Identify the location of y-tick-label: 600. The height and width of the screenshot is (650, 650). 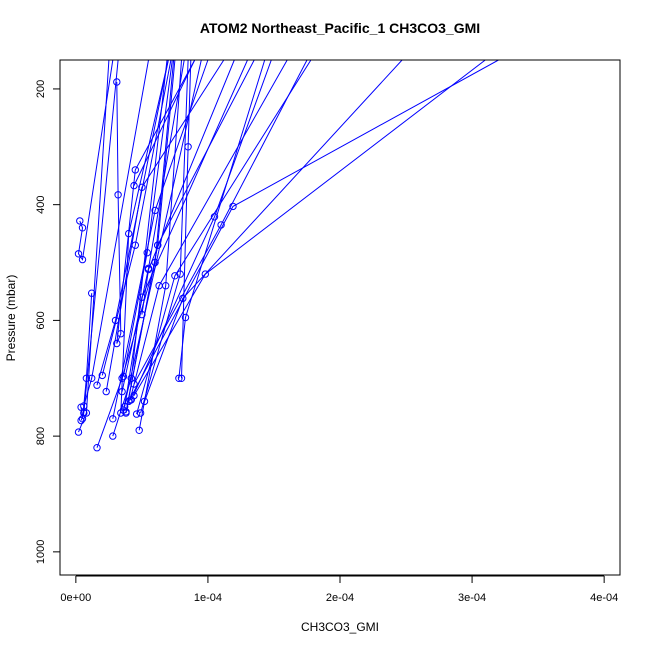
(41, 320).